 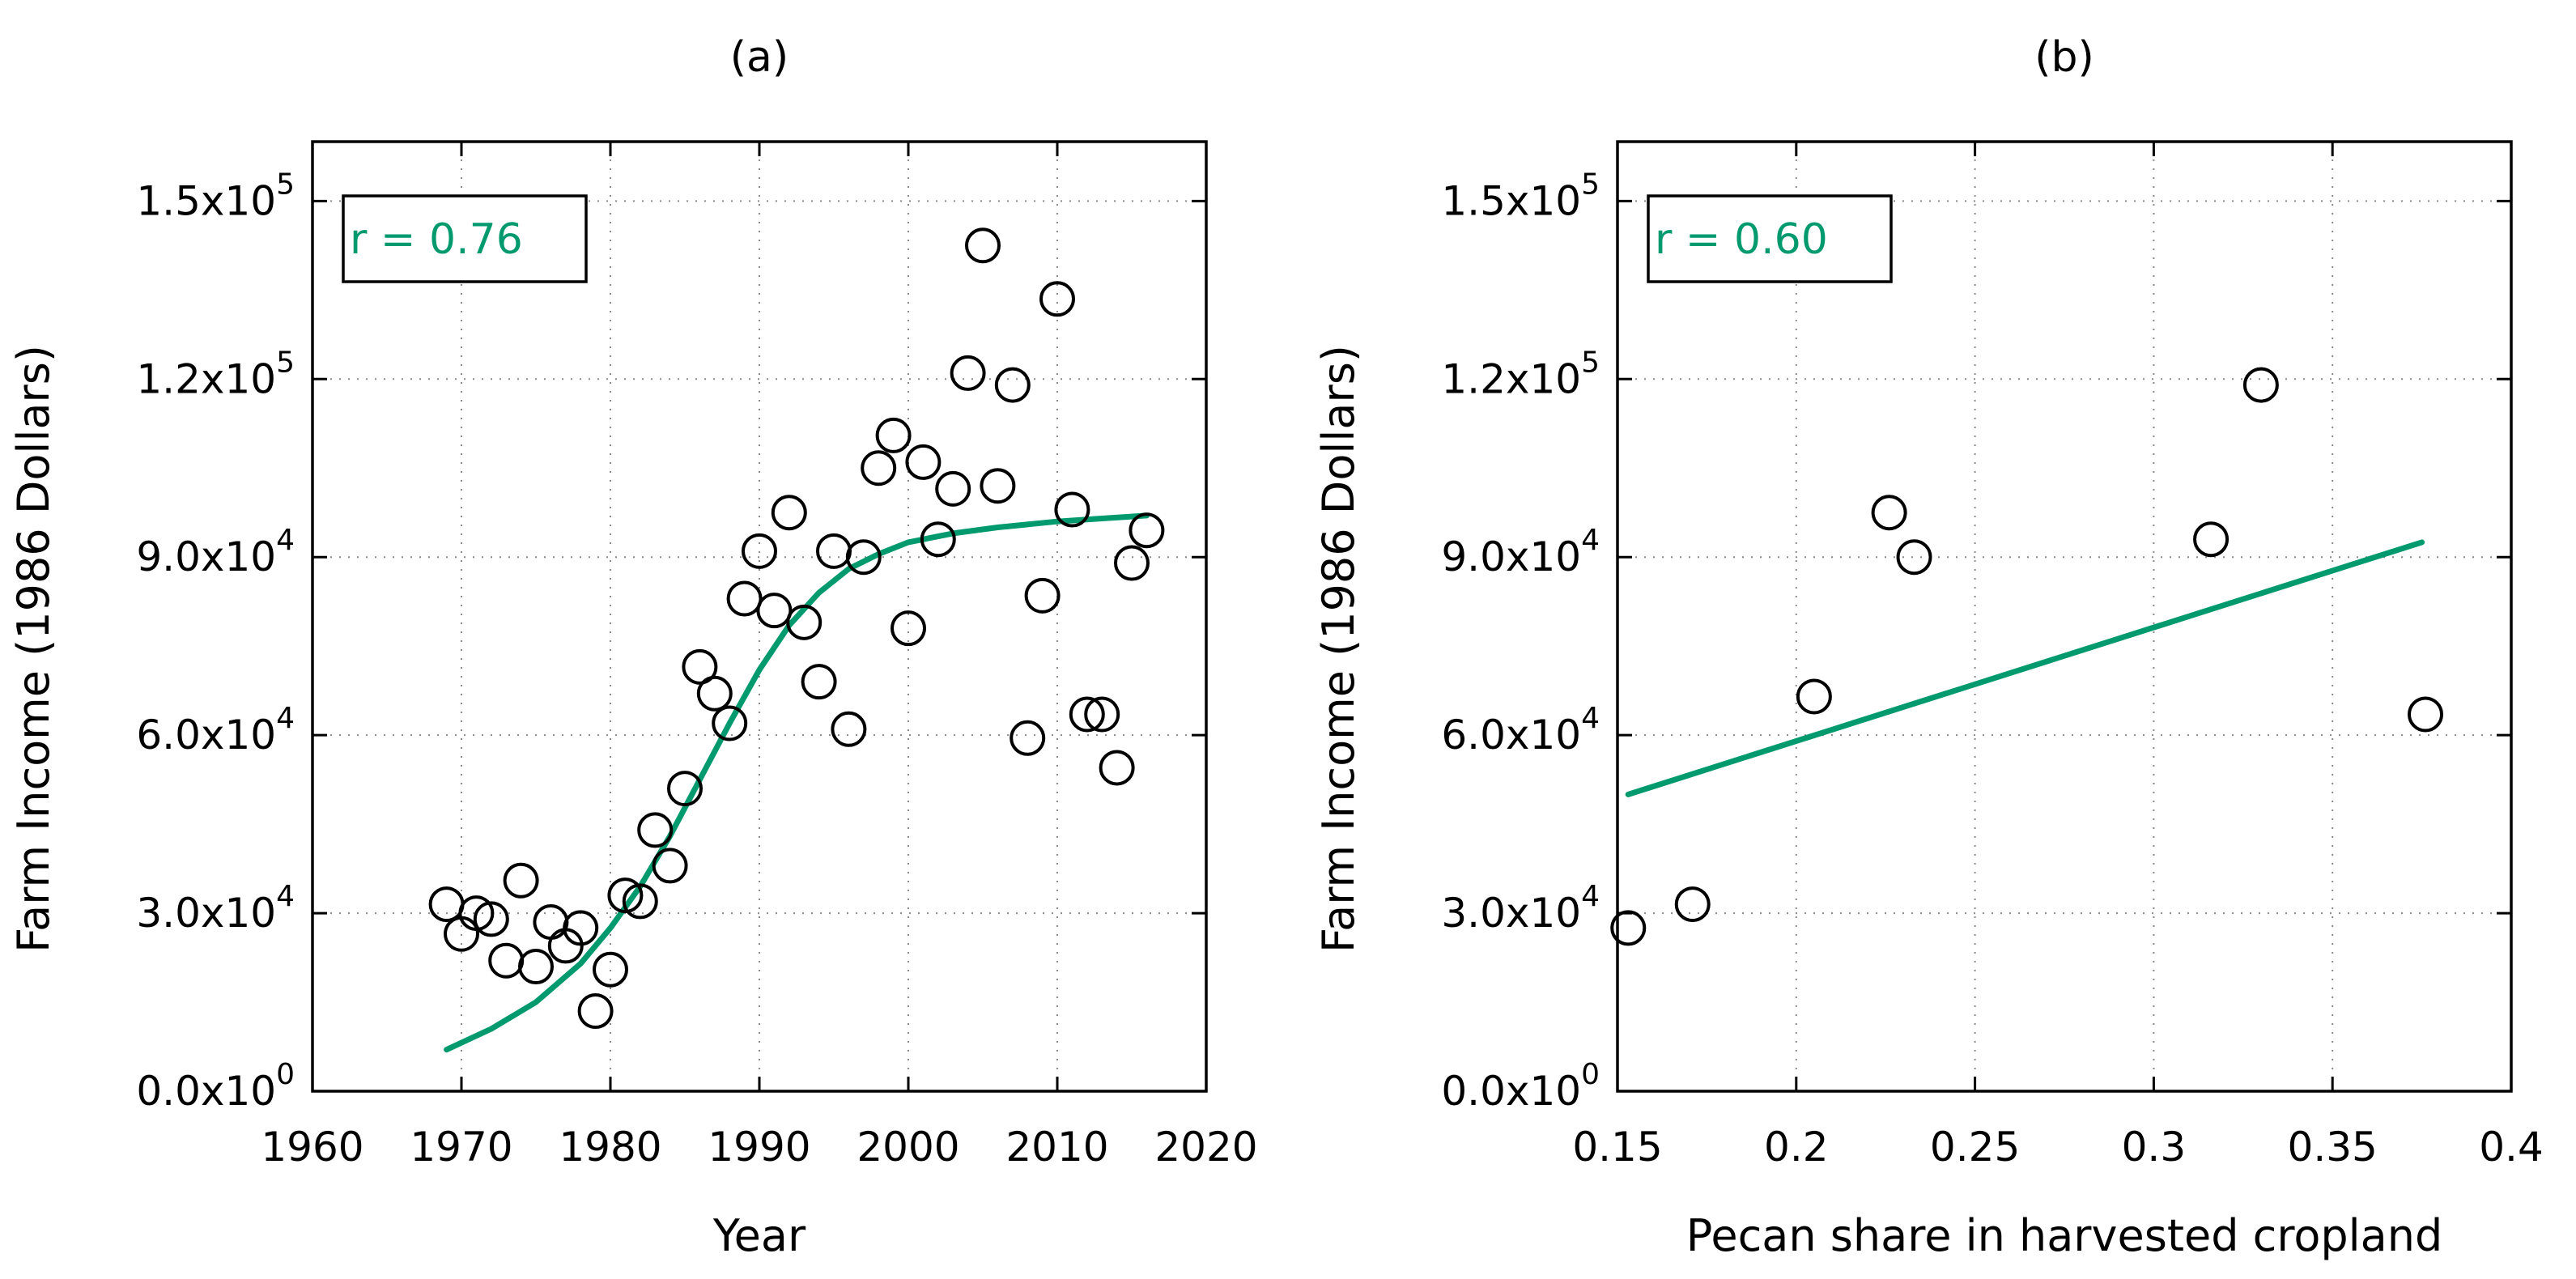 I want to click on y-tick-label: 3.0x10⁴, so click(x=216, y=909).